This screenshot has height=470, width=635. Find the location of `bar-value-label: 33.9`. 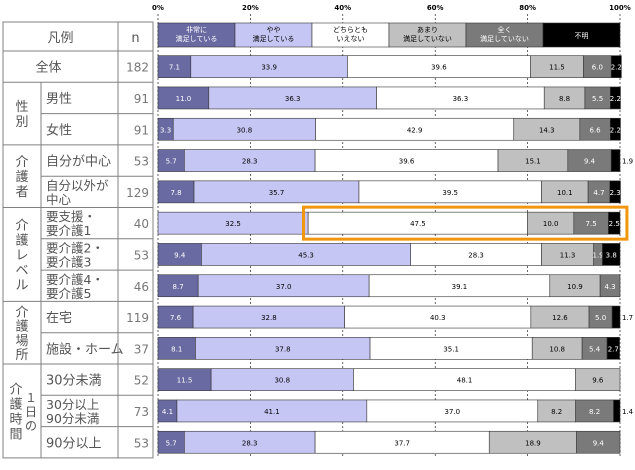

bar-value-label: 33.9 is located at coordinates (269, 68).